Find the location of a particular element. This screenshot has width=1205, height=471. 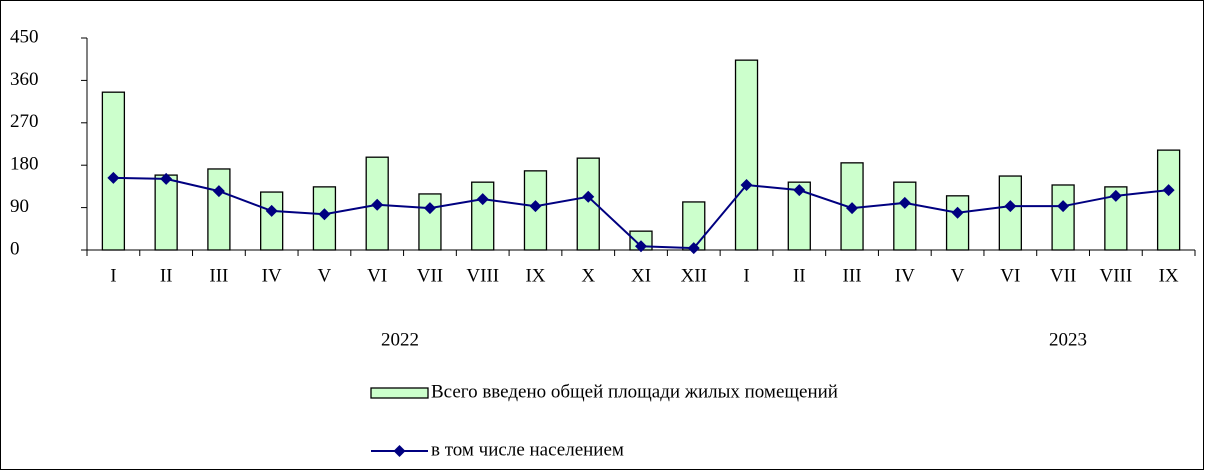

year-label: 2023 is located at coordinates (1068, 339).